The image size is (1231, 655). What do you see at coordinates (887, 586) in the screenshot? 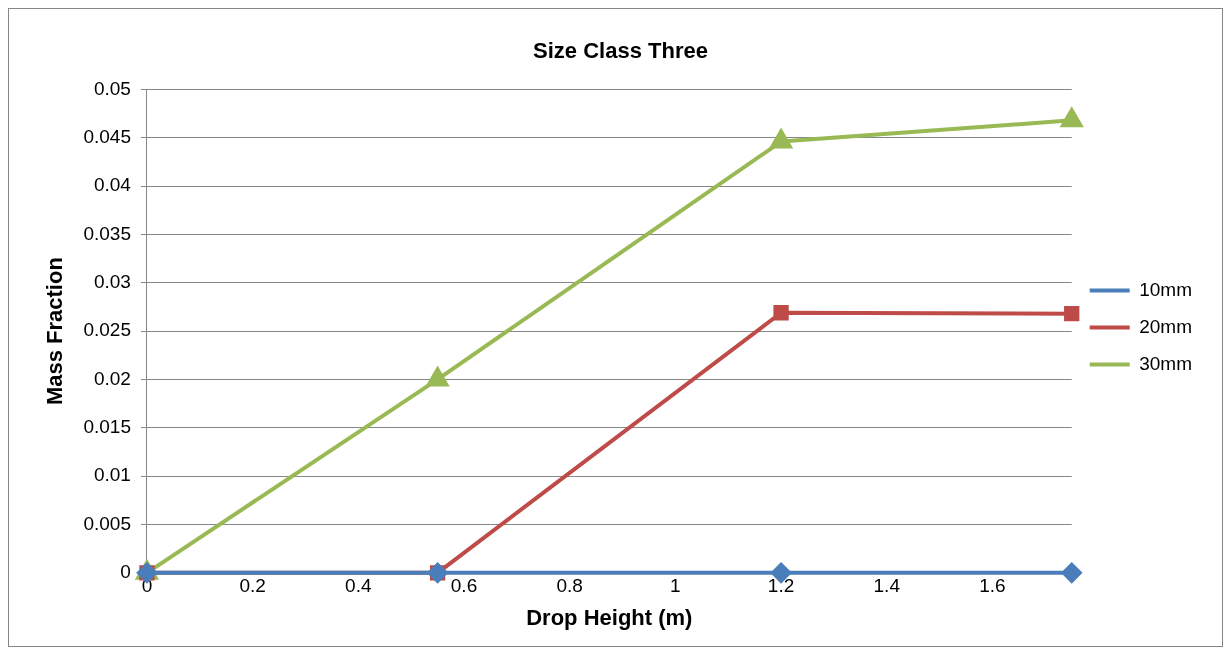
I see `x-tick-label: 1.4` at bounding box center [887, 586].